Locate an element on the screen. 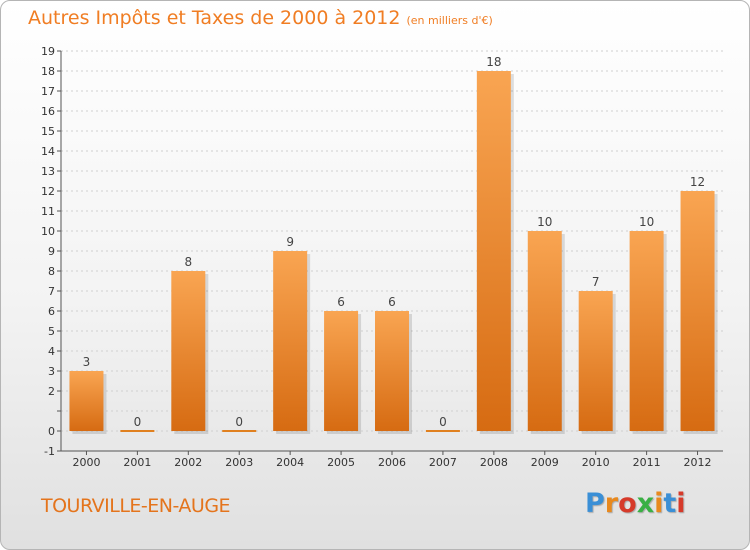 Image resolution: width=750 pixels, height=550 pixels. y-tick-label: 0 is located at coordinates (51, 431).